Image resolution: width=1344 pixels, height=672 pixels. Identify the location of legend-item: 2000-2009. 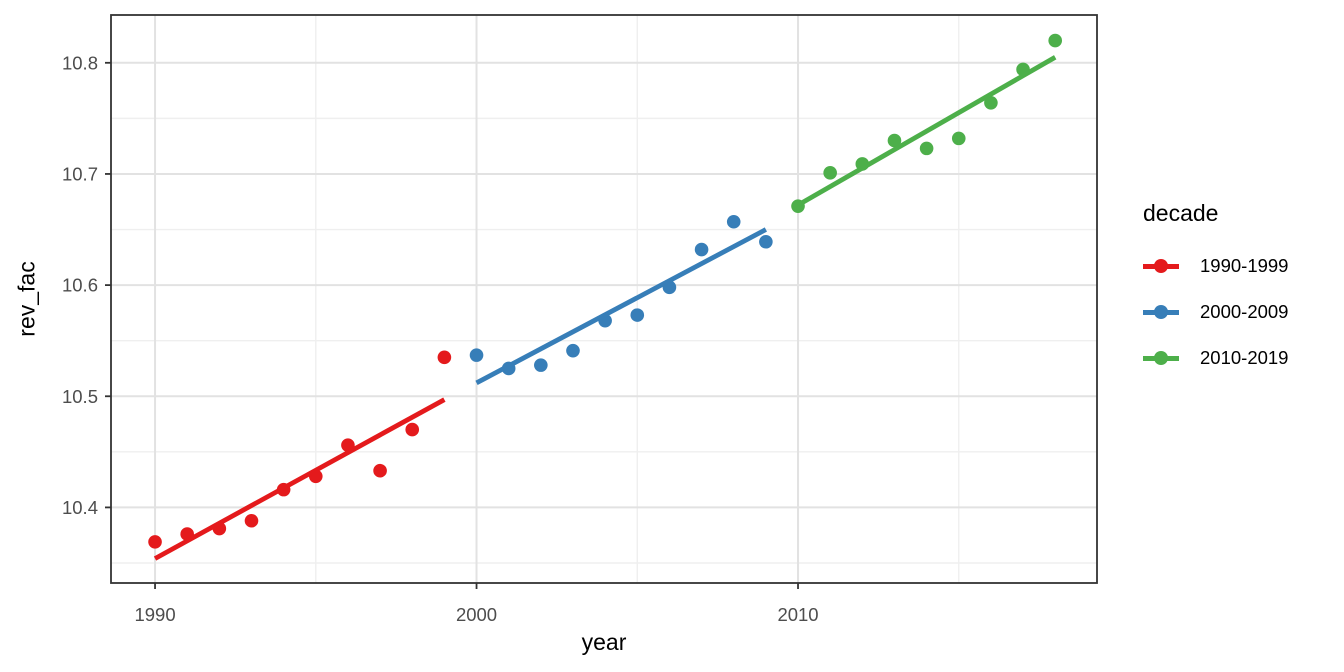
(1216, 311).